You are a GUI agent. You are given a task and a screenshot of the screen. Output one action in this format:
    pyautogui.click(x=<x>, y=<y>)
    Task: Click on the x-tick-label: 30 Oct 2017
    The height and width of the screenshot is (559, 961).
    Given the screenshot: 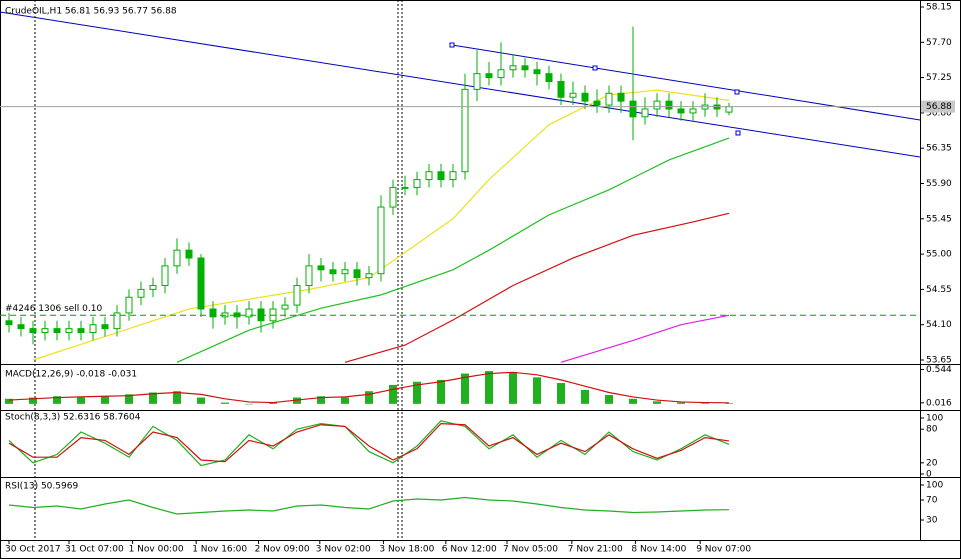 What is the action you would take?
    pyautogui.click(x=33, y=550)
    